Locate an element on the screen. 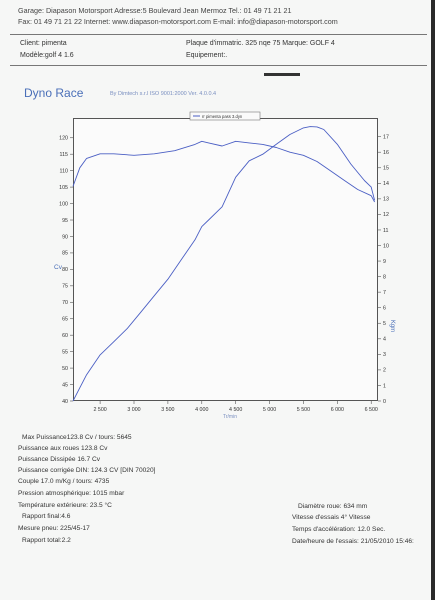 Image resolution: width=435 pixels, height=600 pixels. pressure: Pression atmosphérique: 1015 mbar is located at coordinates (71, 493).